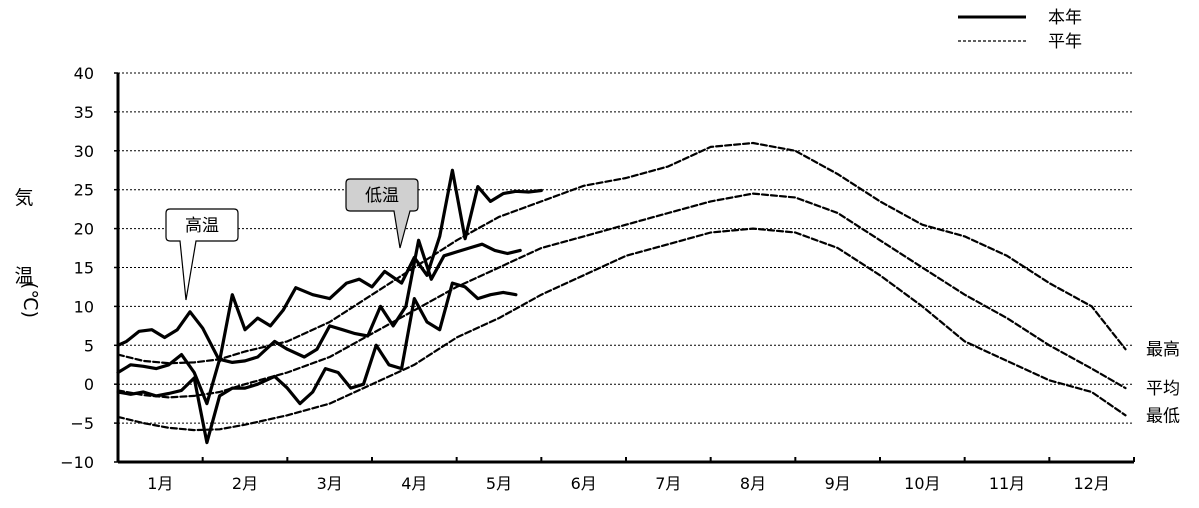  Describe the element at coordinates (753, 483) in the screenshot. I see `x-tick-label-7: 8月` at that location.